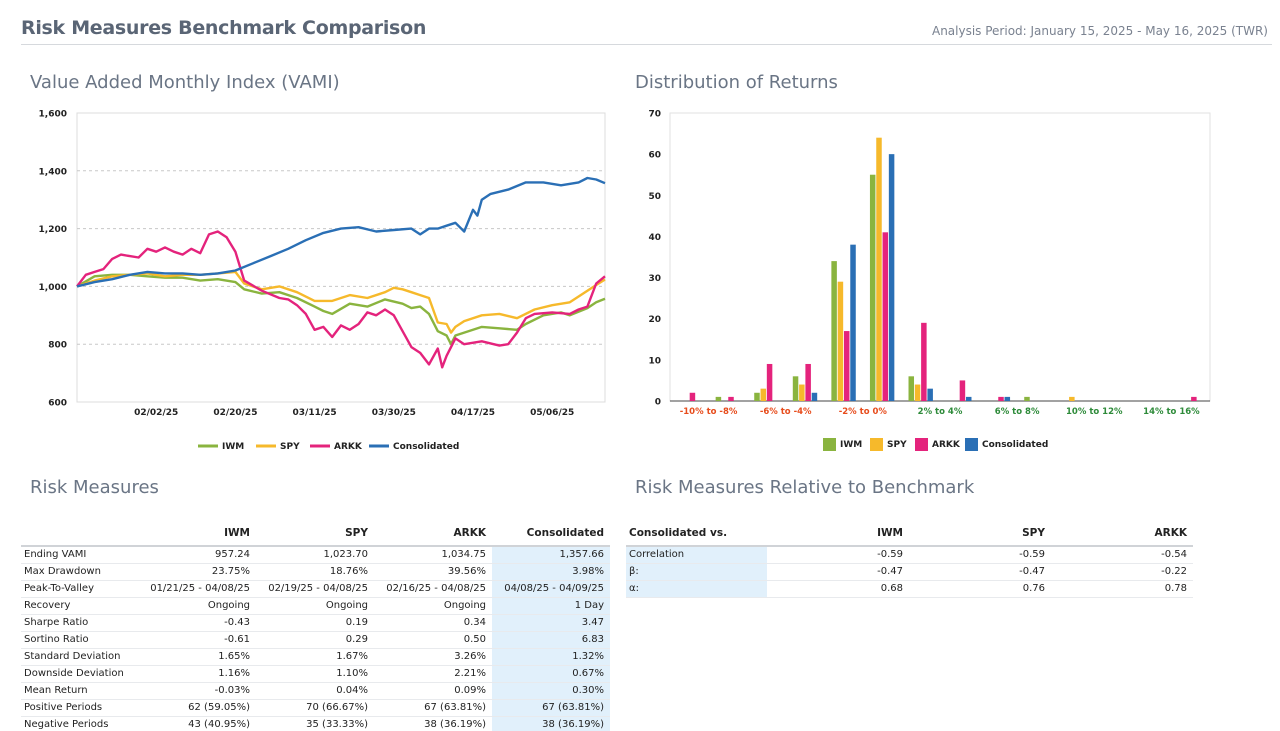 The height and width of the screenshot is (731, 1280). Describe the element at coordinates (654, 361) in the screenshot. I see `dist-y-tick-label: 10` at that location.